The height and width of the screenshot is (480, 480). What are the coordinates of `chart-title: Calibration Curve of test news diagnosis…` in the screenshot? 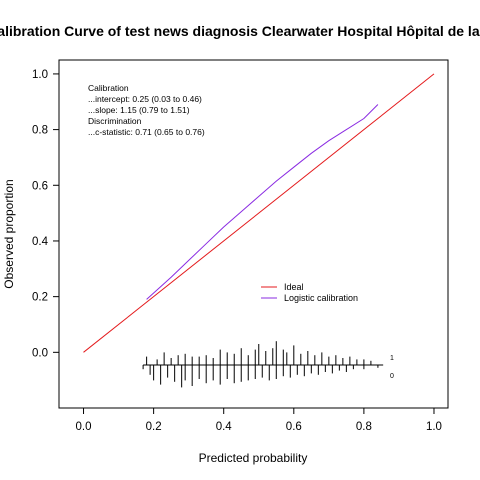 It's located at (240, 31).